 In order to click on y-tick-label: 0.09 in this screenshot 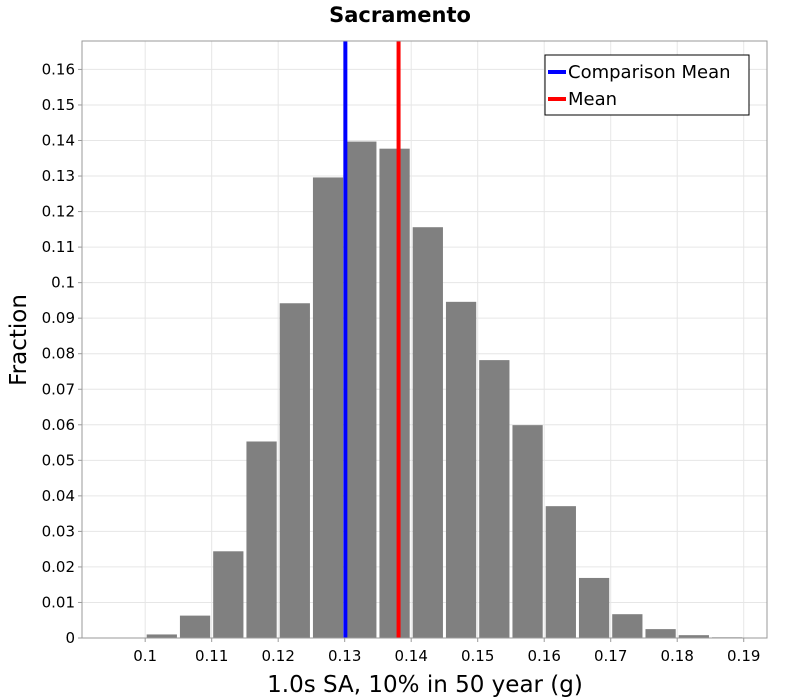, I will do `click(58, 318)`.